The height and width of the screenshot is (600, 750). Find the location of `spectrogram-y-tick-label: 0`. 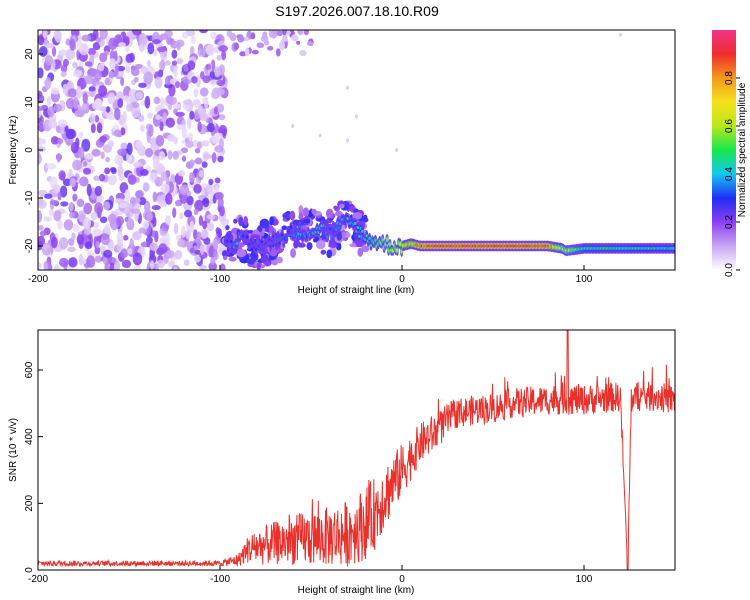

spectrogram-y-tick-label: 0 is located at coordinates (29, 150).